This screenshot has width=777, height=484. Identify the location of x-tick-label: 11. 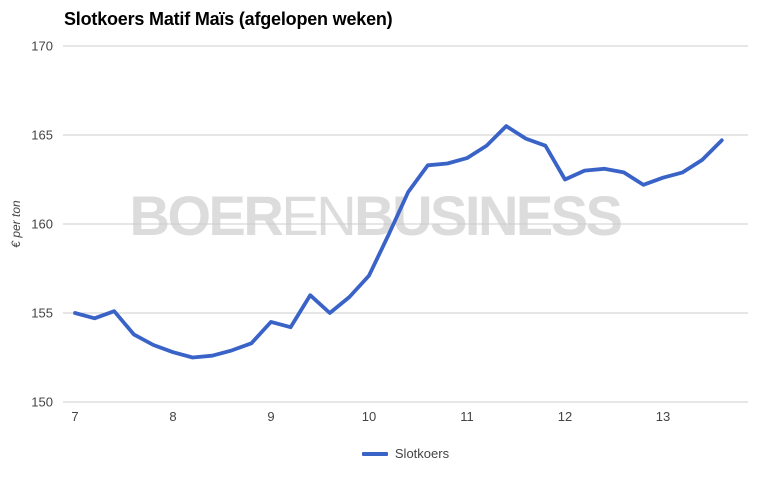
(467, 416).